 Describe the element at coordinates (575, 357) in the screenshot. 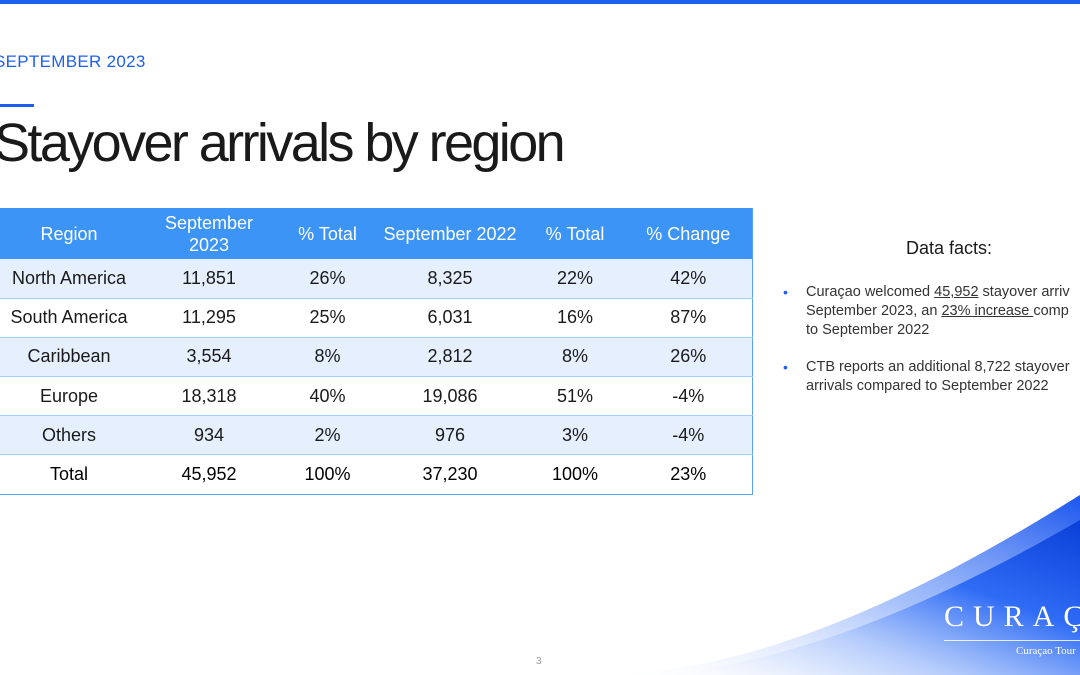

I see `cell-pct-2022: 8%` at that location.